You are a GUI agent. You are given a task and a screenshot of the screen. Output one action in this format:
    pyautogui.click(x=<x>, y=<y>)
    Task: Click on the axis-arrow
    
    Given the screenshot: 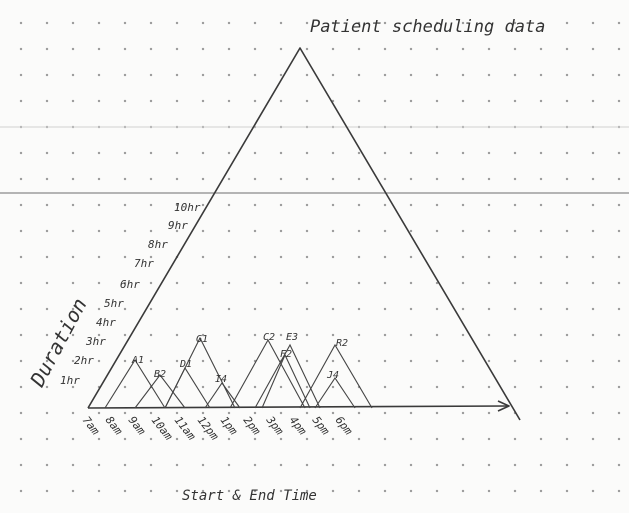 What is the action you would take?
    pyautogui.click(x=503, y=406)
    